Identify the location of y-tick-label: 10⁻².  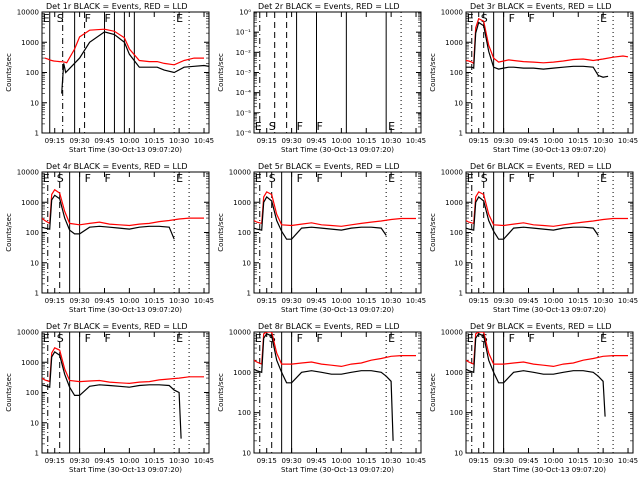
(244, 53).